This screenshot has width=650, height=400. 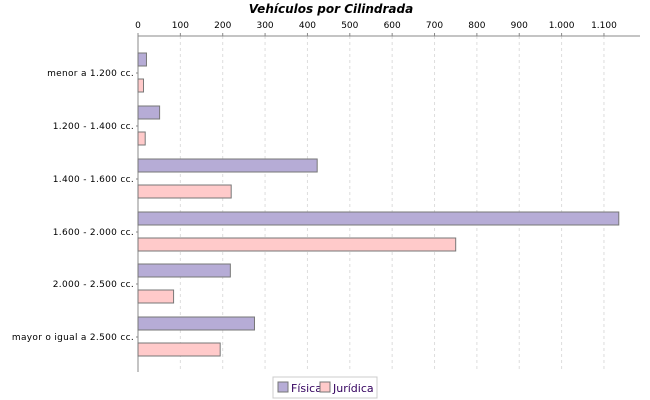 I want to click on tick-label: 500, so click(x=349, y=26).